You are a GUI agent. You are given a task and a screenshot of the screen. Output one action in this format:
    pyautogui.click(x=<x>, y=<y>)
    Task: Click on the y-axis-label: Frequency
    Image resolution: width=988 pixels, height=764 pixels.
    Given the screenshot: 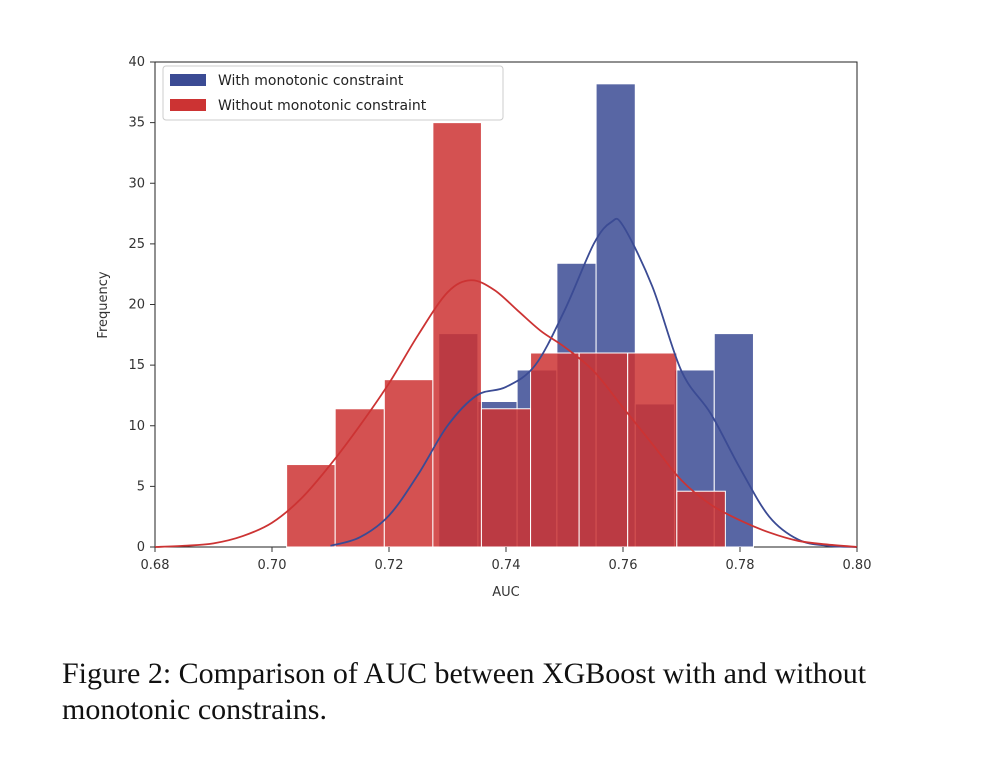 What is the action you would take?
    pyautogui.click(x=103, y=304)
    